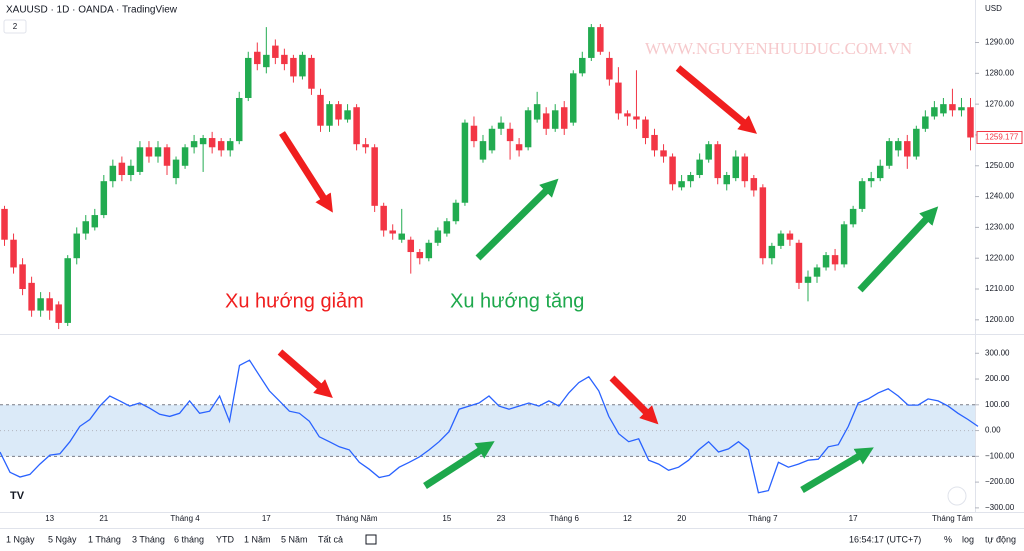  What do you see at coordinates (681, 518) in the screenshot?
I see `x-tick-label: 20` at bounding box center [681, 518].